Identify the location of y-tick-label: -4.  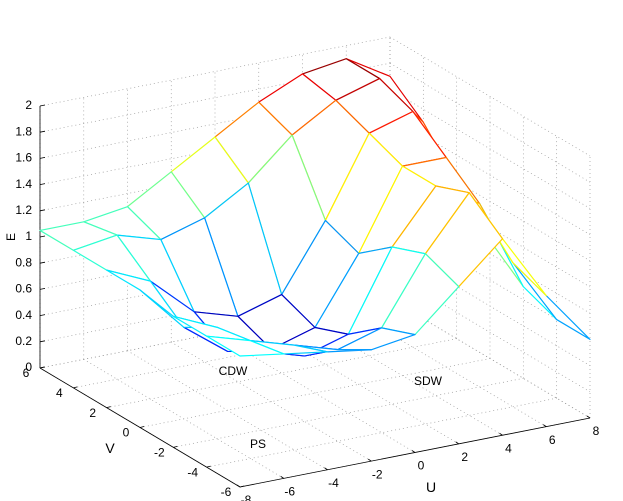
(192, 472).